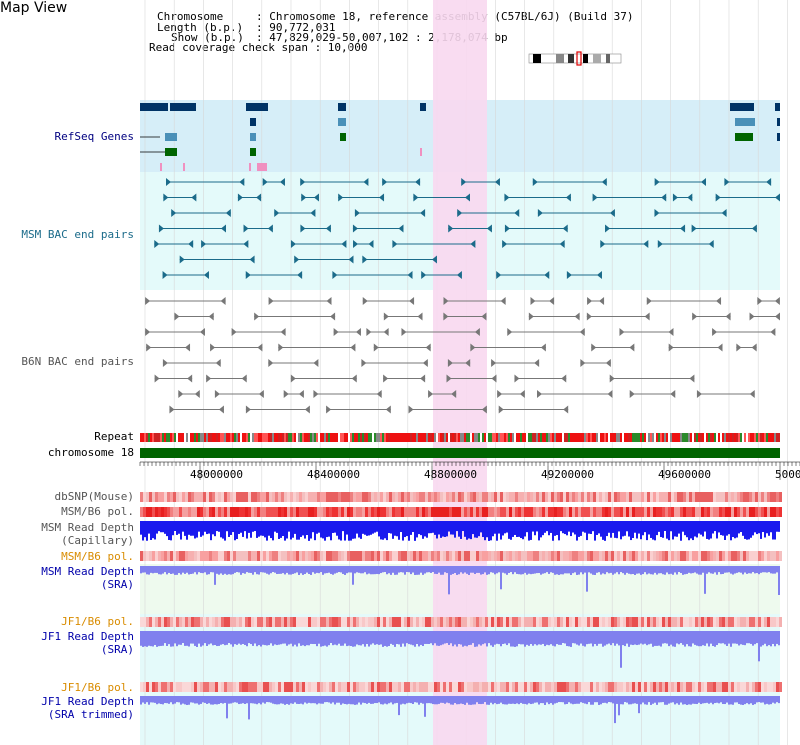 The image size is (800, 745). What do you see at coordinates (97, 540) in the screenshot?
I see `track-label-msm-read-depth-capillary-sub: (Capillary)` at bounding box center [97, 540].